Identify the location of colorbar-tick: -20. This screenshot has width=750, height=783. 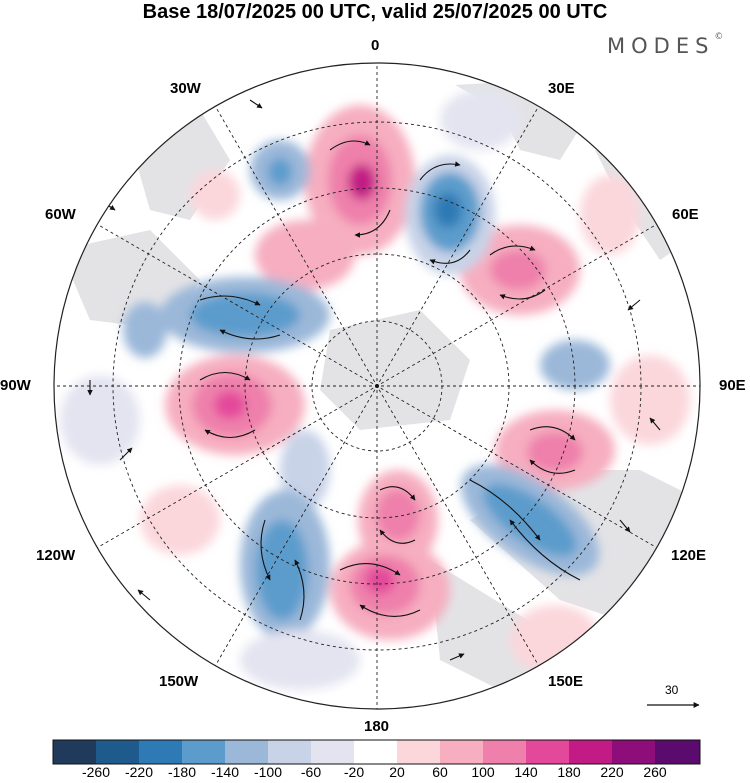
(354, 772).